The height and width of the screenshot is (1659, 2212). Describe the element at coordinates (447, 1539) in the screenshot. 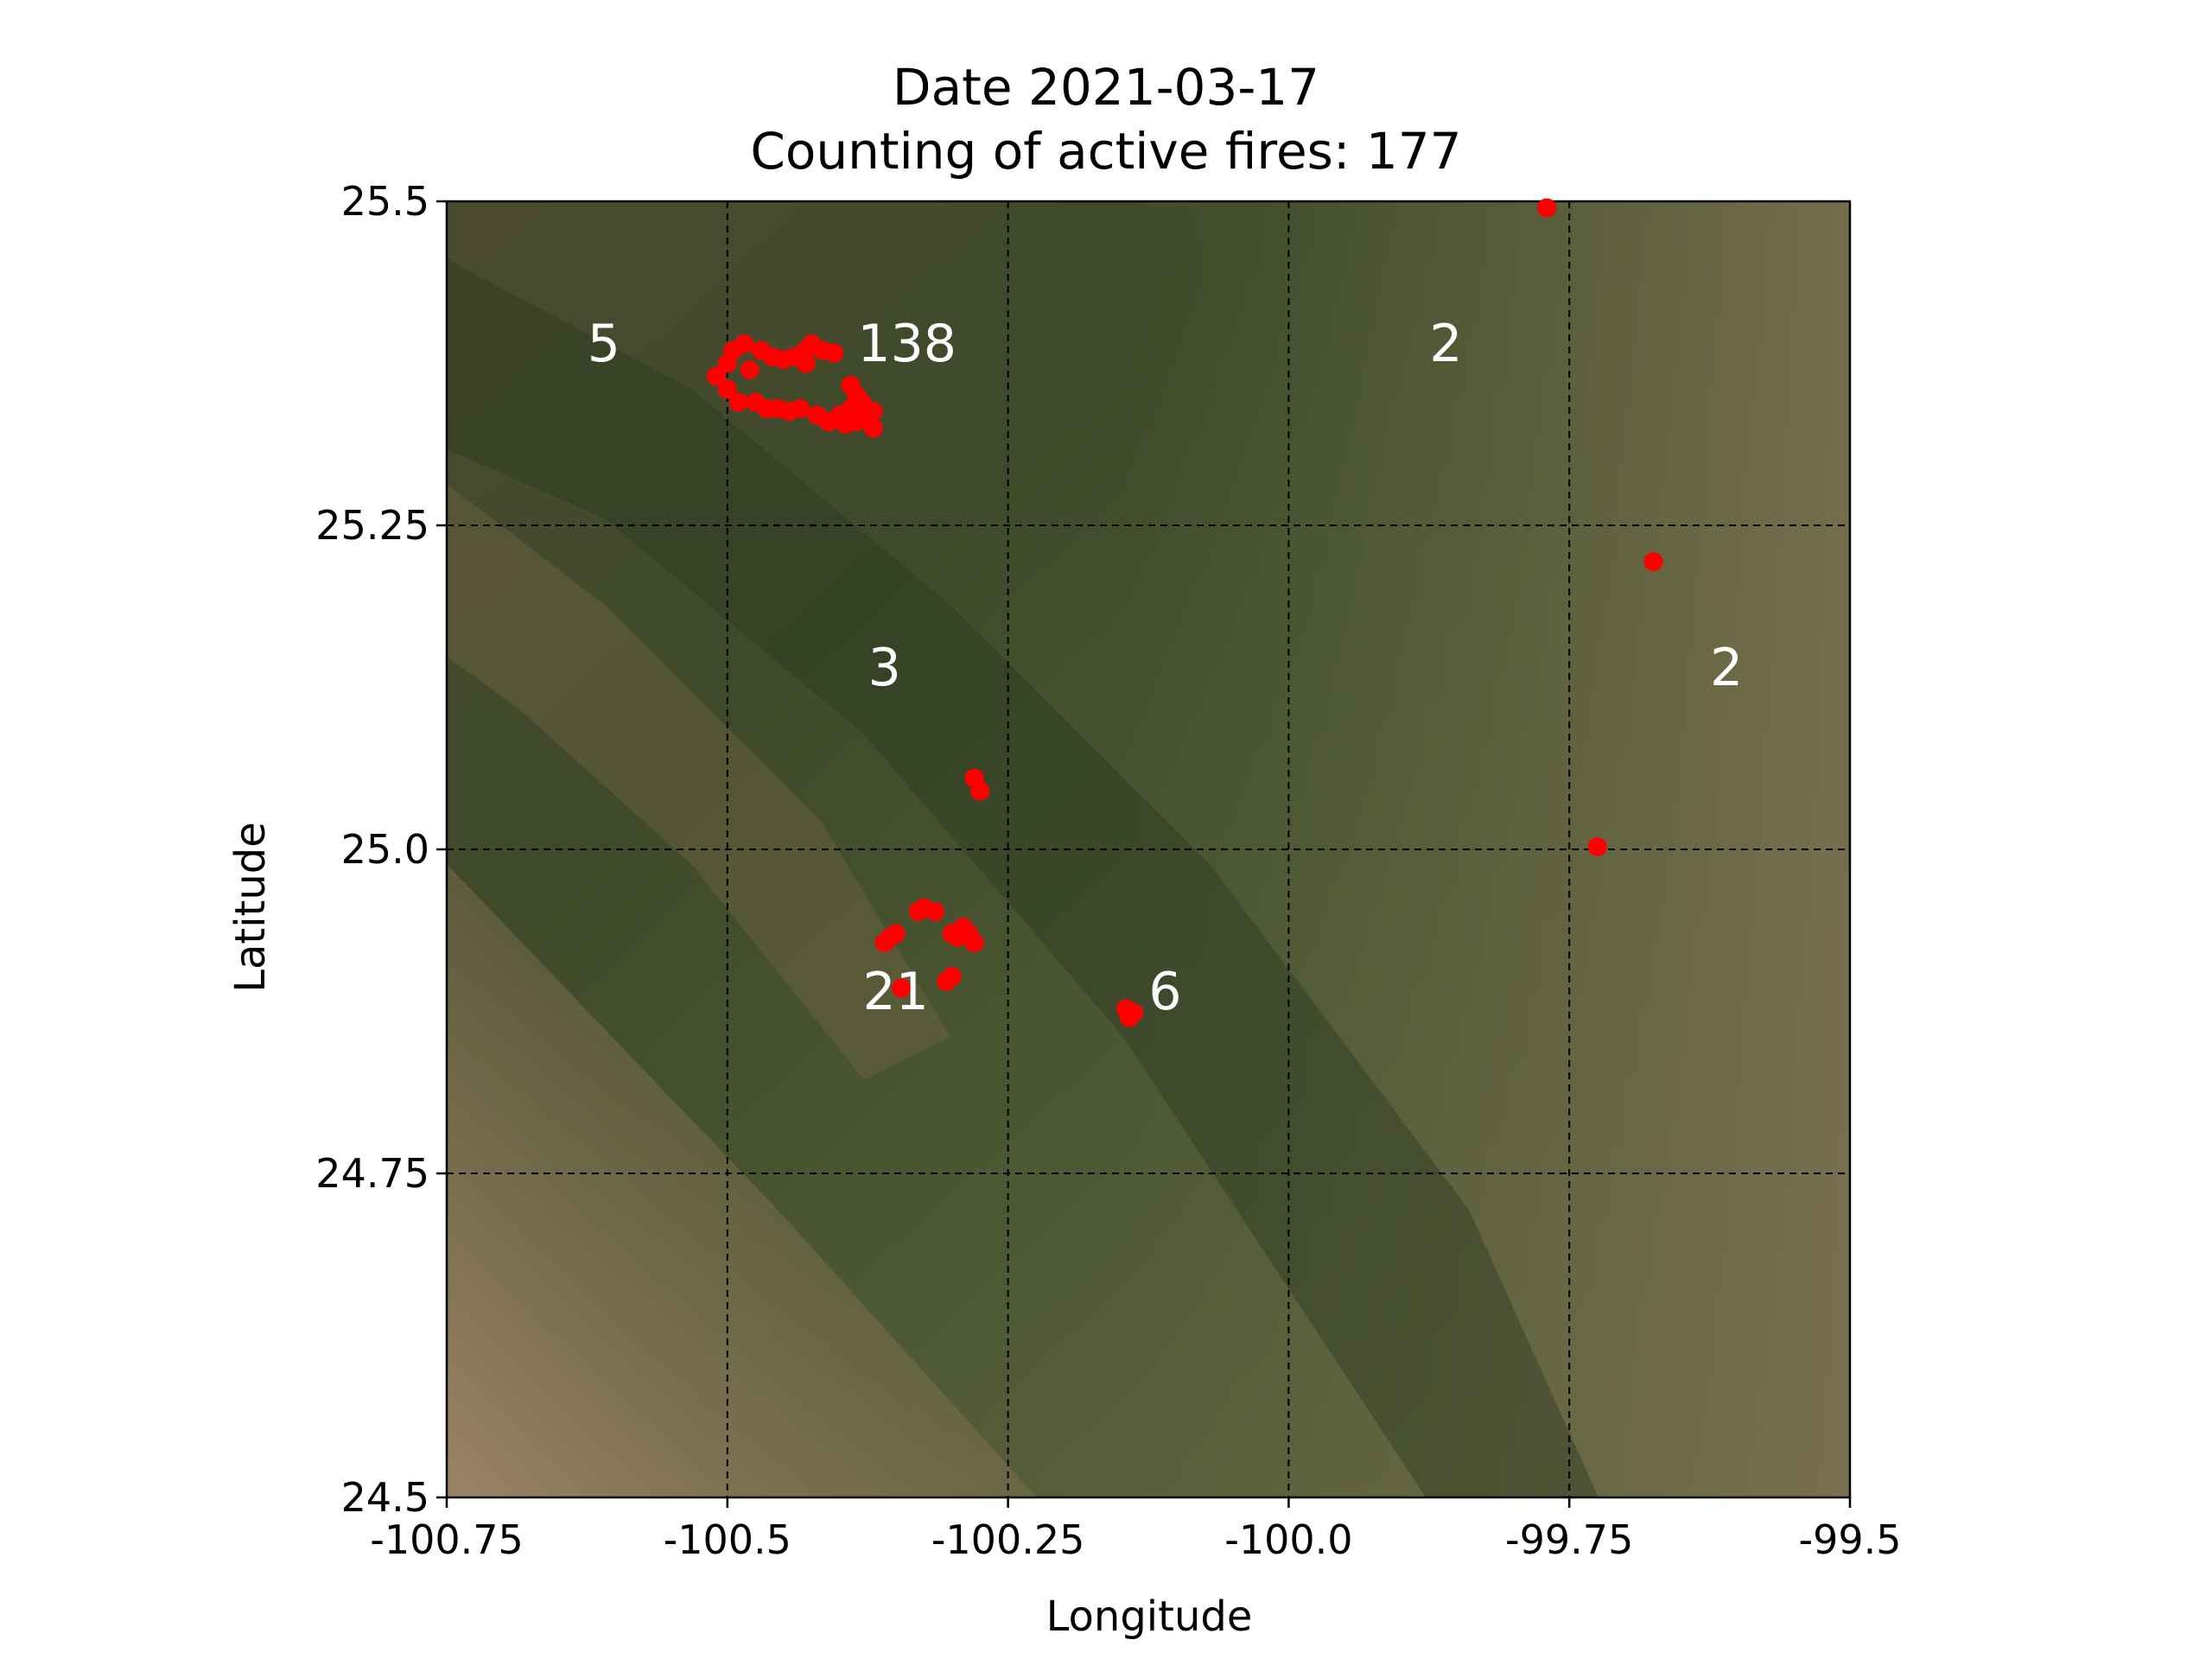

I see `x-tick-label: -100.75` at that location.